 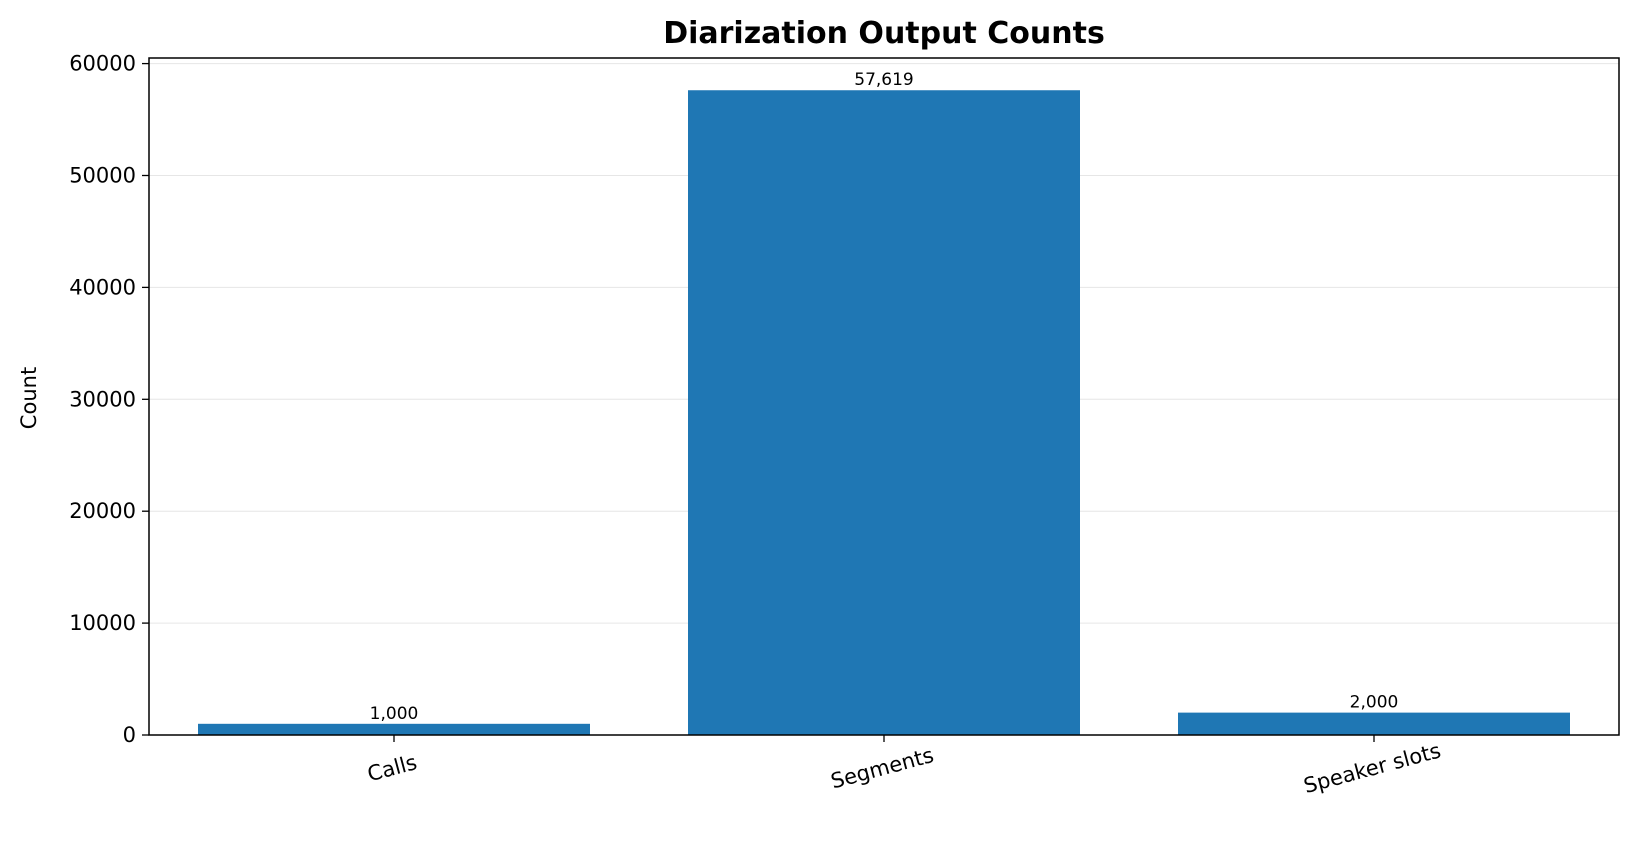 I want to click on chart-title: Diarization Output Counts, so click(x=884, y=33).